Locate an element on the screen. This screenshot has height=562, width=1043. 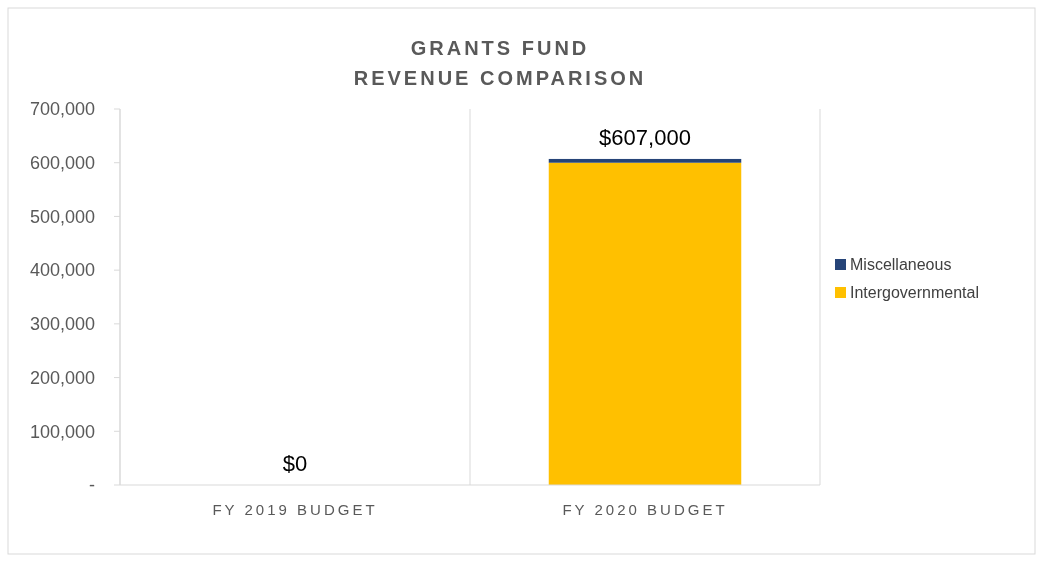
chart-title: GRANTS FUND REVENUE COMPARISON is located at coordinates (500, 63).